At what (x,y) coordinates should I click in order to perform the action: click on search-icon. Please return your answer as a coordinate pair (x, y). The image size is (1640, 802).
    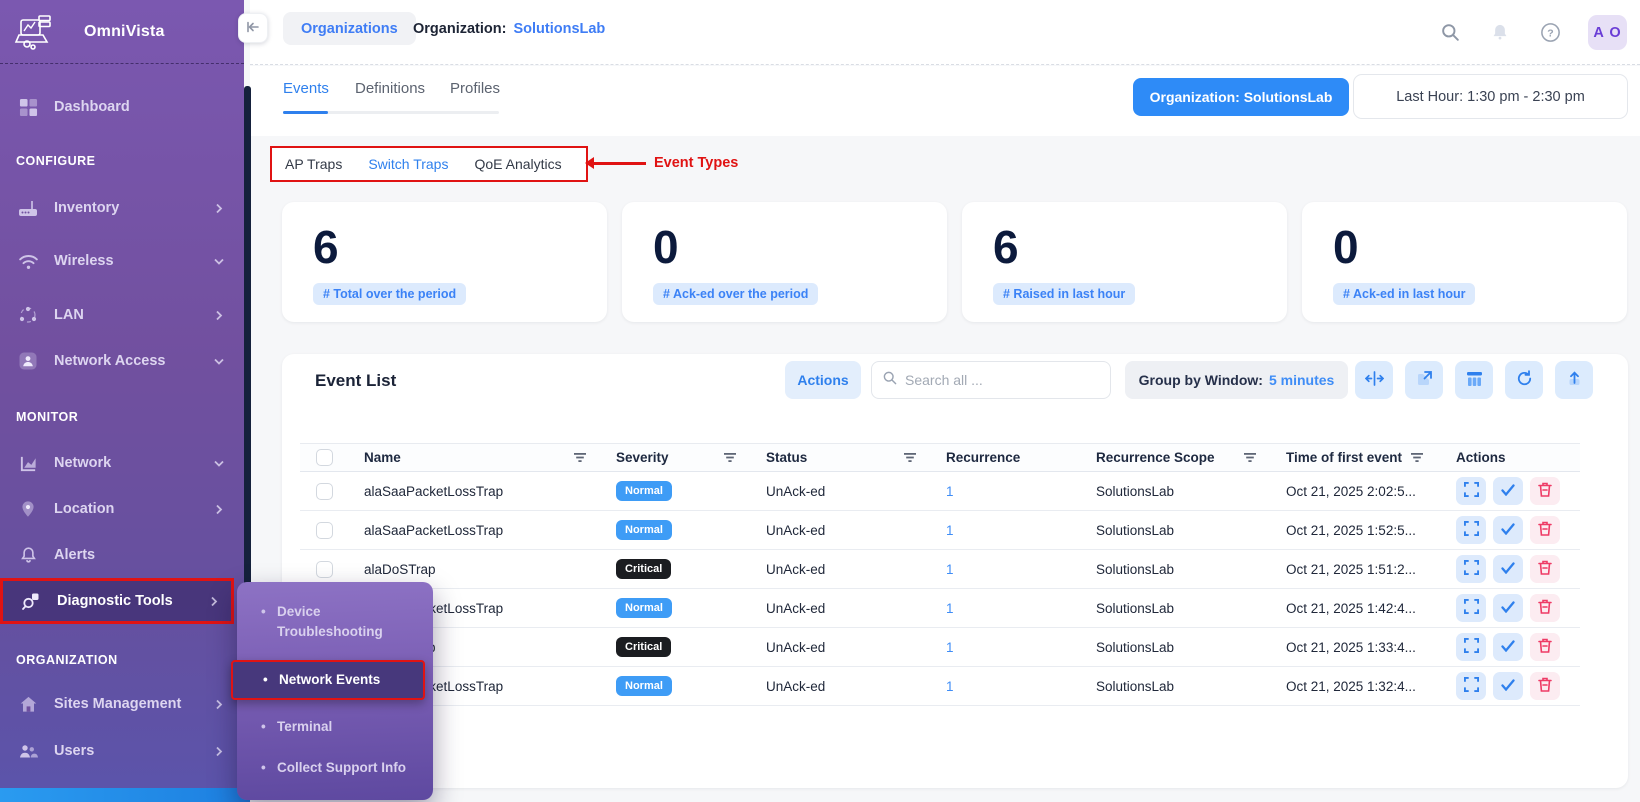
    Looking at the image, I should click on (1450, 33).